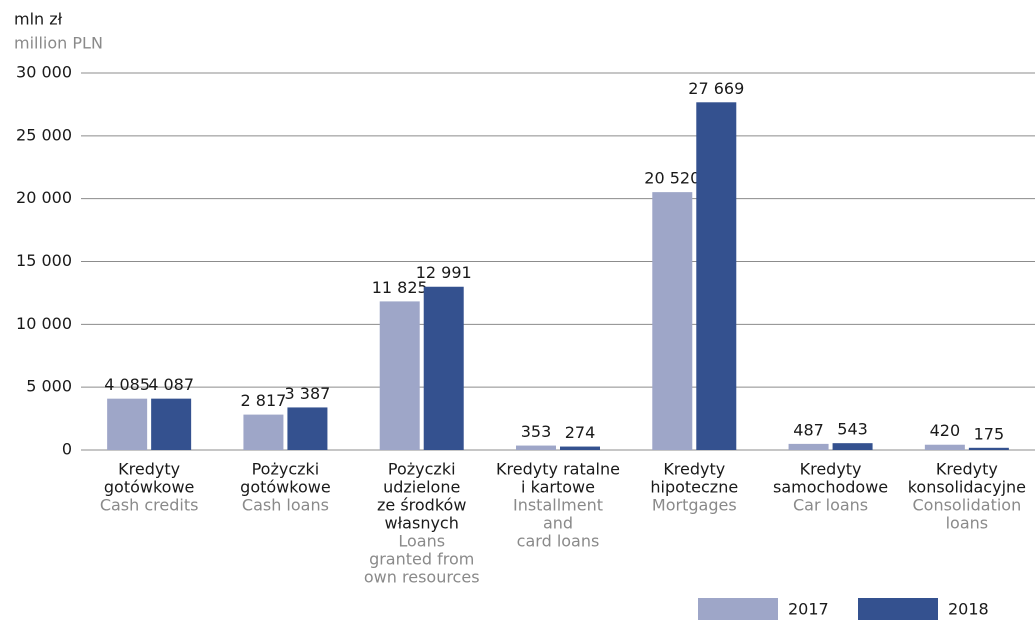 This screenshot has height=624, width=1035. What do you see at coordinates (149, 505) in the screenshot?
I see `x-tick-label-en: Cash credits` at bounding box center [149, 505].